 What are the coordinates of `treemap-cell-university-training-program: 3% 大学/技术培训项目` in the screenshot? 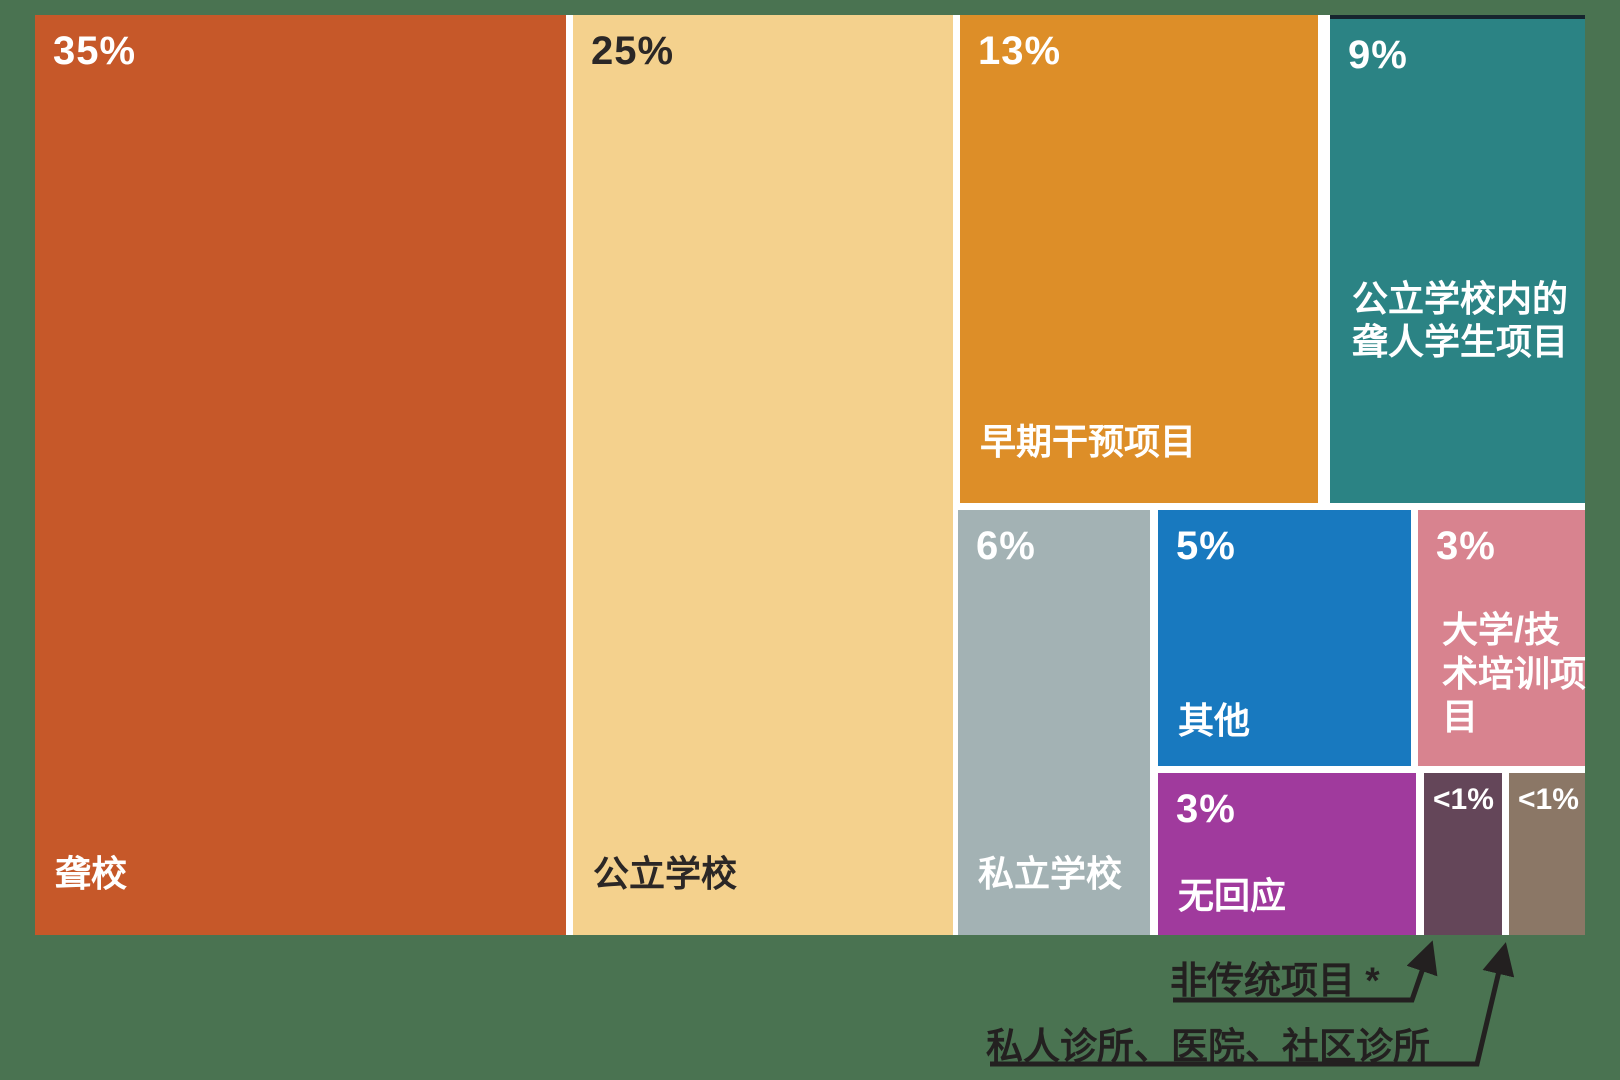 It's located at (1502, 638).